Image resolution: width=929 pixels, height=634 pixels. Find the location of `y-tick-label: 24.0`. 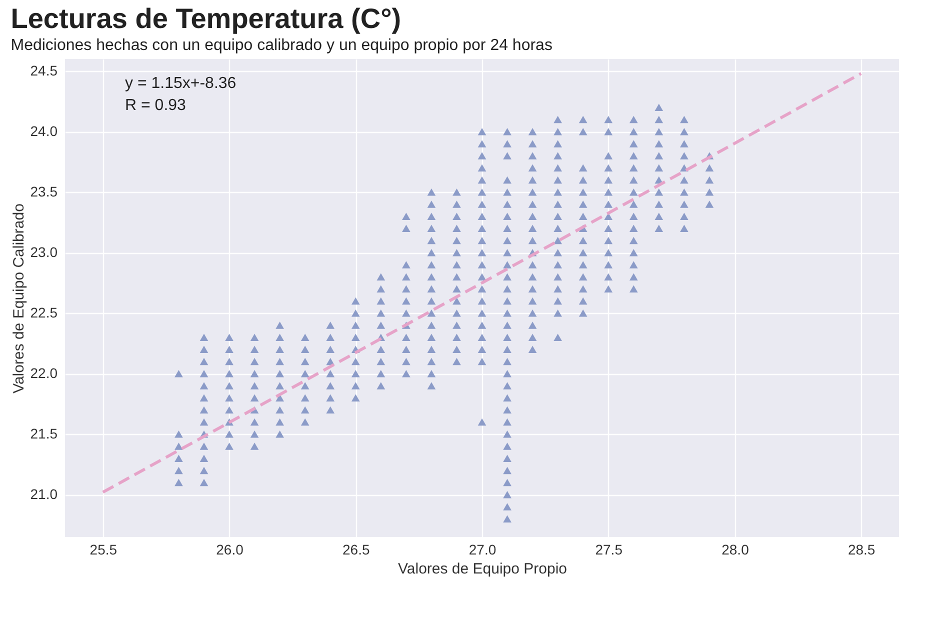

y-tick-label: 24.0 is located at coordinates (44, 131).